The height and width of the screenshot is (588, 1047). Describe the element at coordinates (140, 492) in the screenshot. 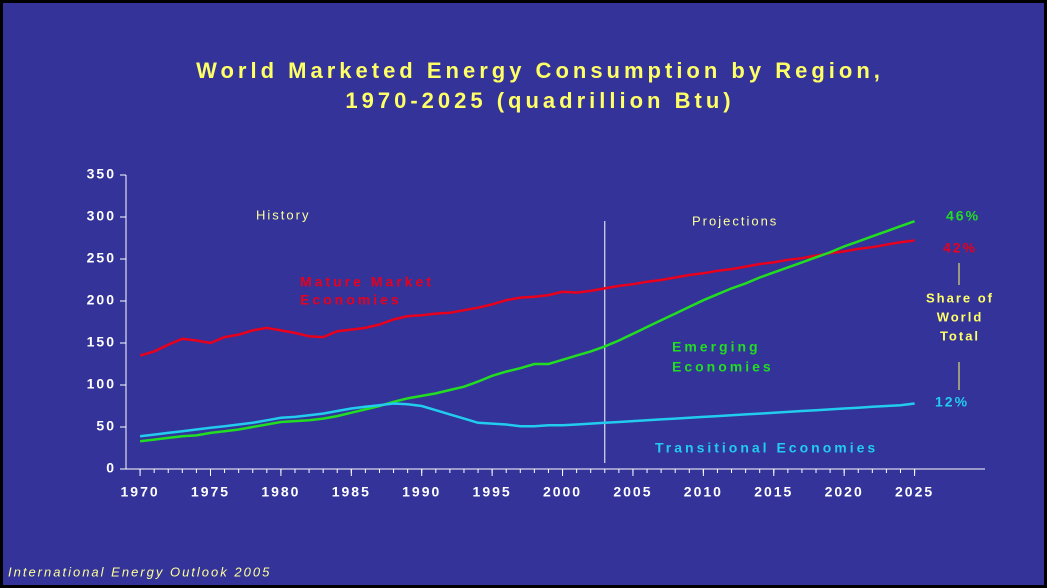

I see `x-tick-label: 1970` at that location.